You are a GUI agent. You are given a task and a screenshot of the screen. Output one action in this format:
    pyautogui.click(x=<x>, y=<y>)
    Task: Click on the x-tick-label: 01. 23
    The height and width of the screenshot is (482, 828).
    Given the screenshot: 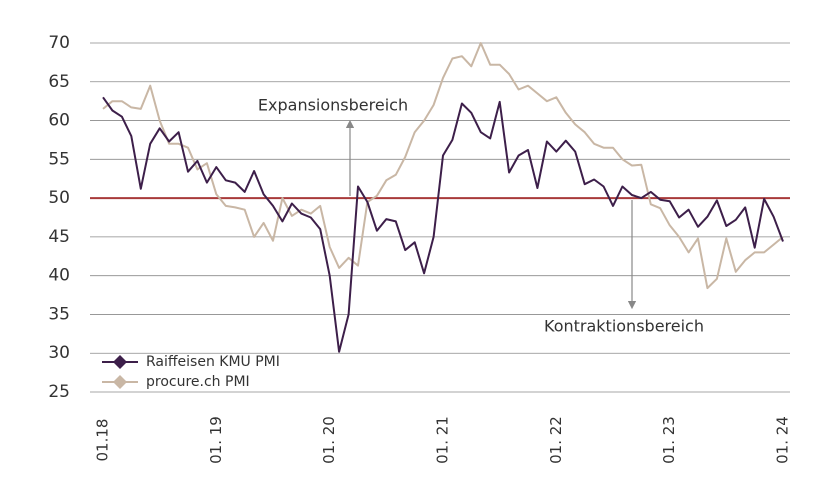 What is the action you would take?
    pyautogui.click(x=669, y=440)
    